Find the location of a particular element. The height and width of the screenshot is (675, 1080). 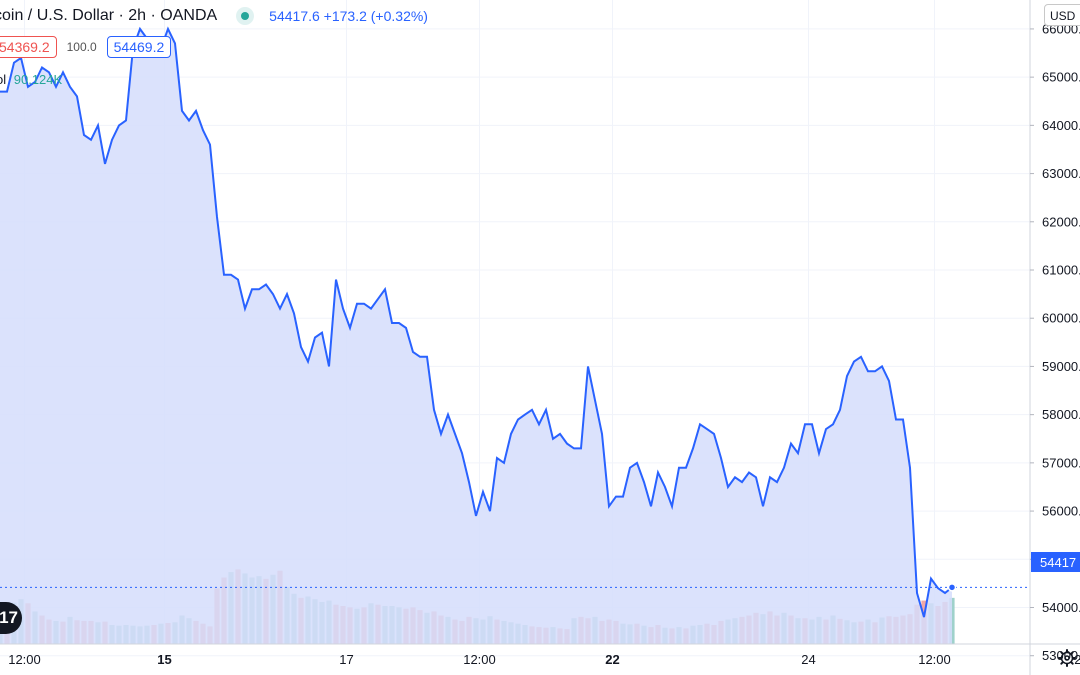

market-status-icon is located at coordinates (245, 16).